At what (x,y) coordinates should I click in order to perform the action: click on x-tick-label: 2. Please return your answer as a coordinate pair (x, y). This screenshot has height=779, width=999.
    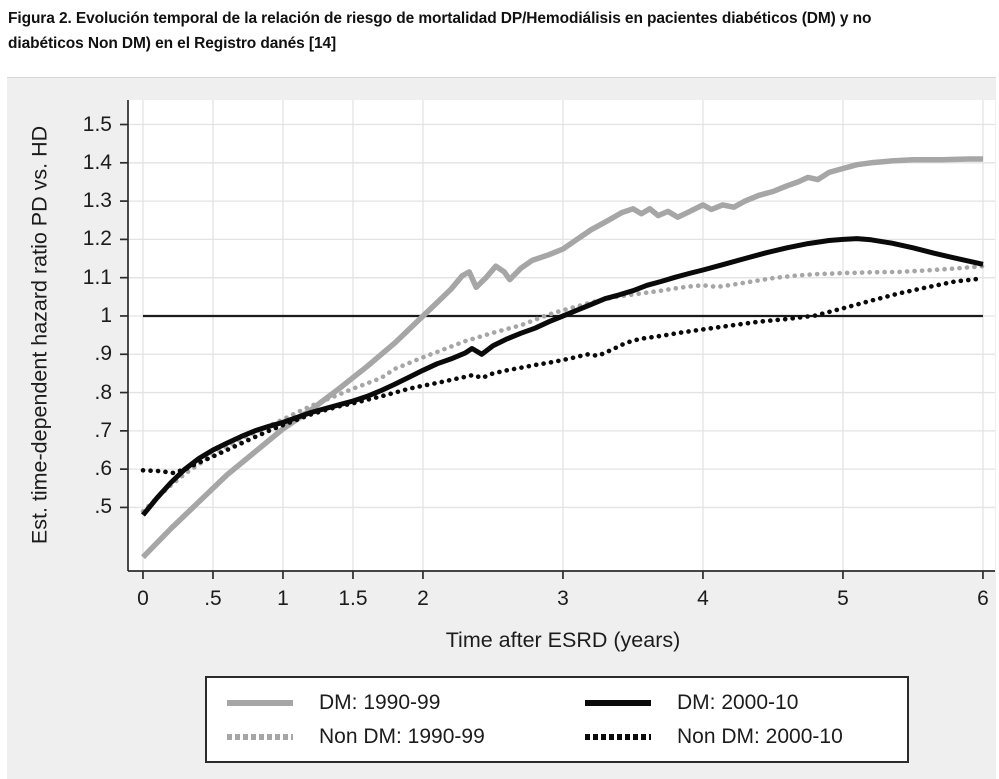
    Looking at the image, I should click on (423, 598).